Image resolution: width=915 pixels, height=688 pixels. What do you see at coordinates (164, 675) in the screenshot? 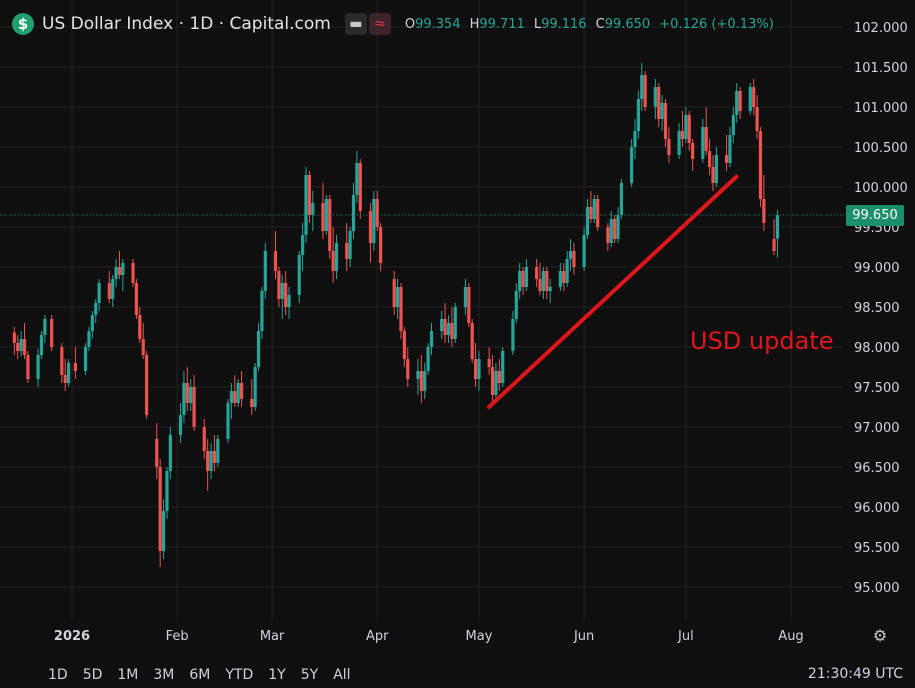
I see `timeframe-3m: 3M` at bounding box center [164, 675].